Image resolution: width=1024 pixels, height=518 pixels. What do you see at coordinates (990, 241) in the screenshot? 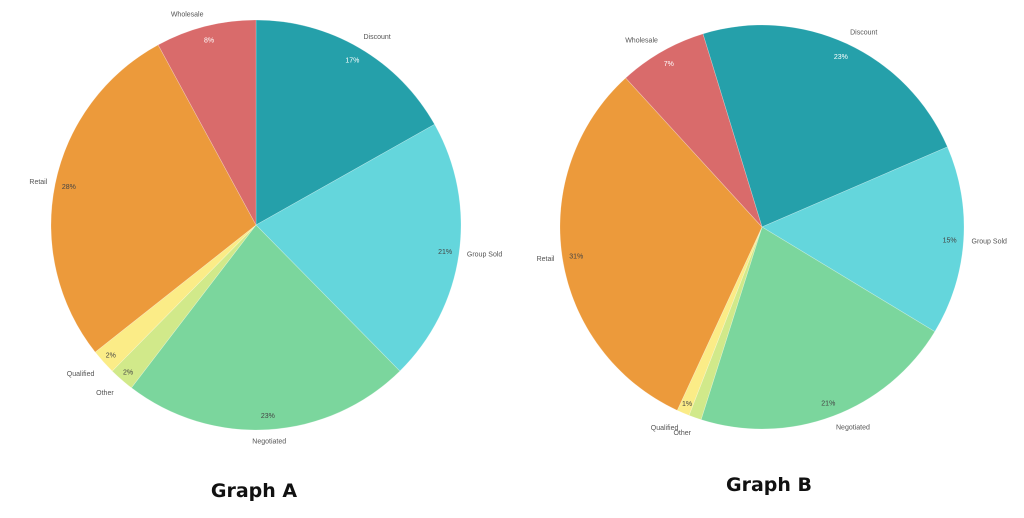
I see `slice-label-group-sold-b: Group Sold` at bounding box center [990, 241].